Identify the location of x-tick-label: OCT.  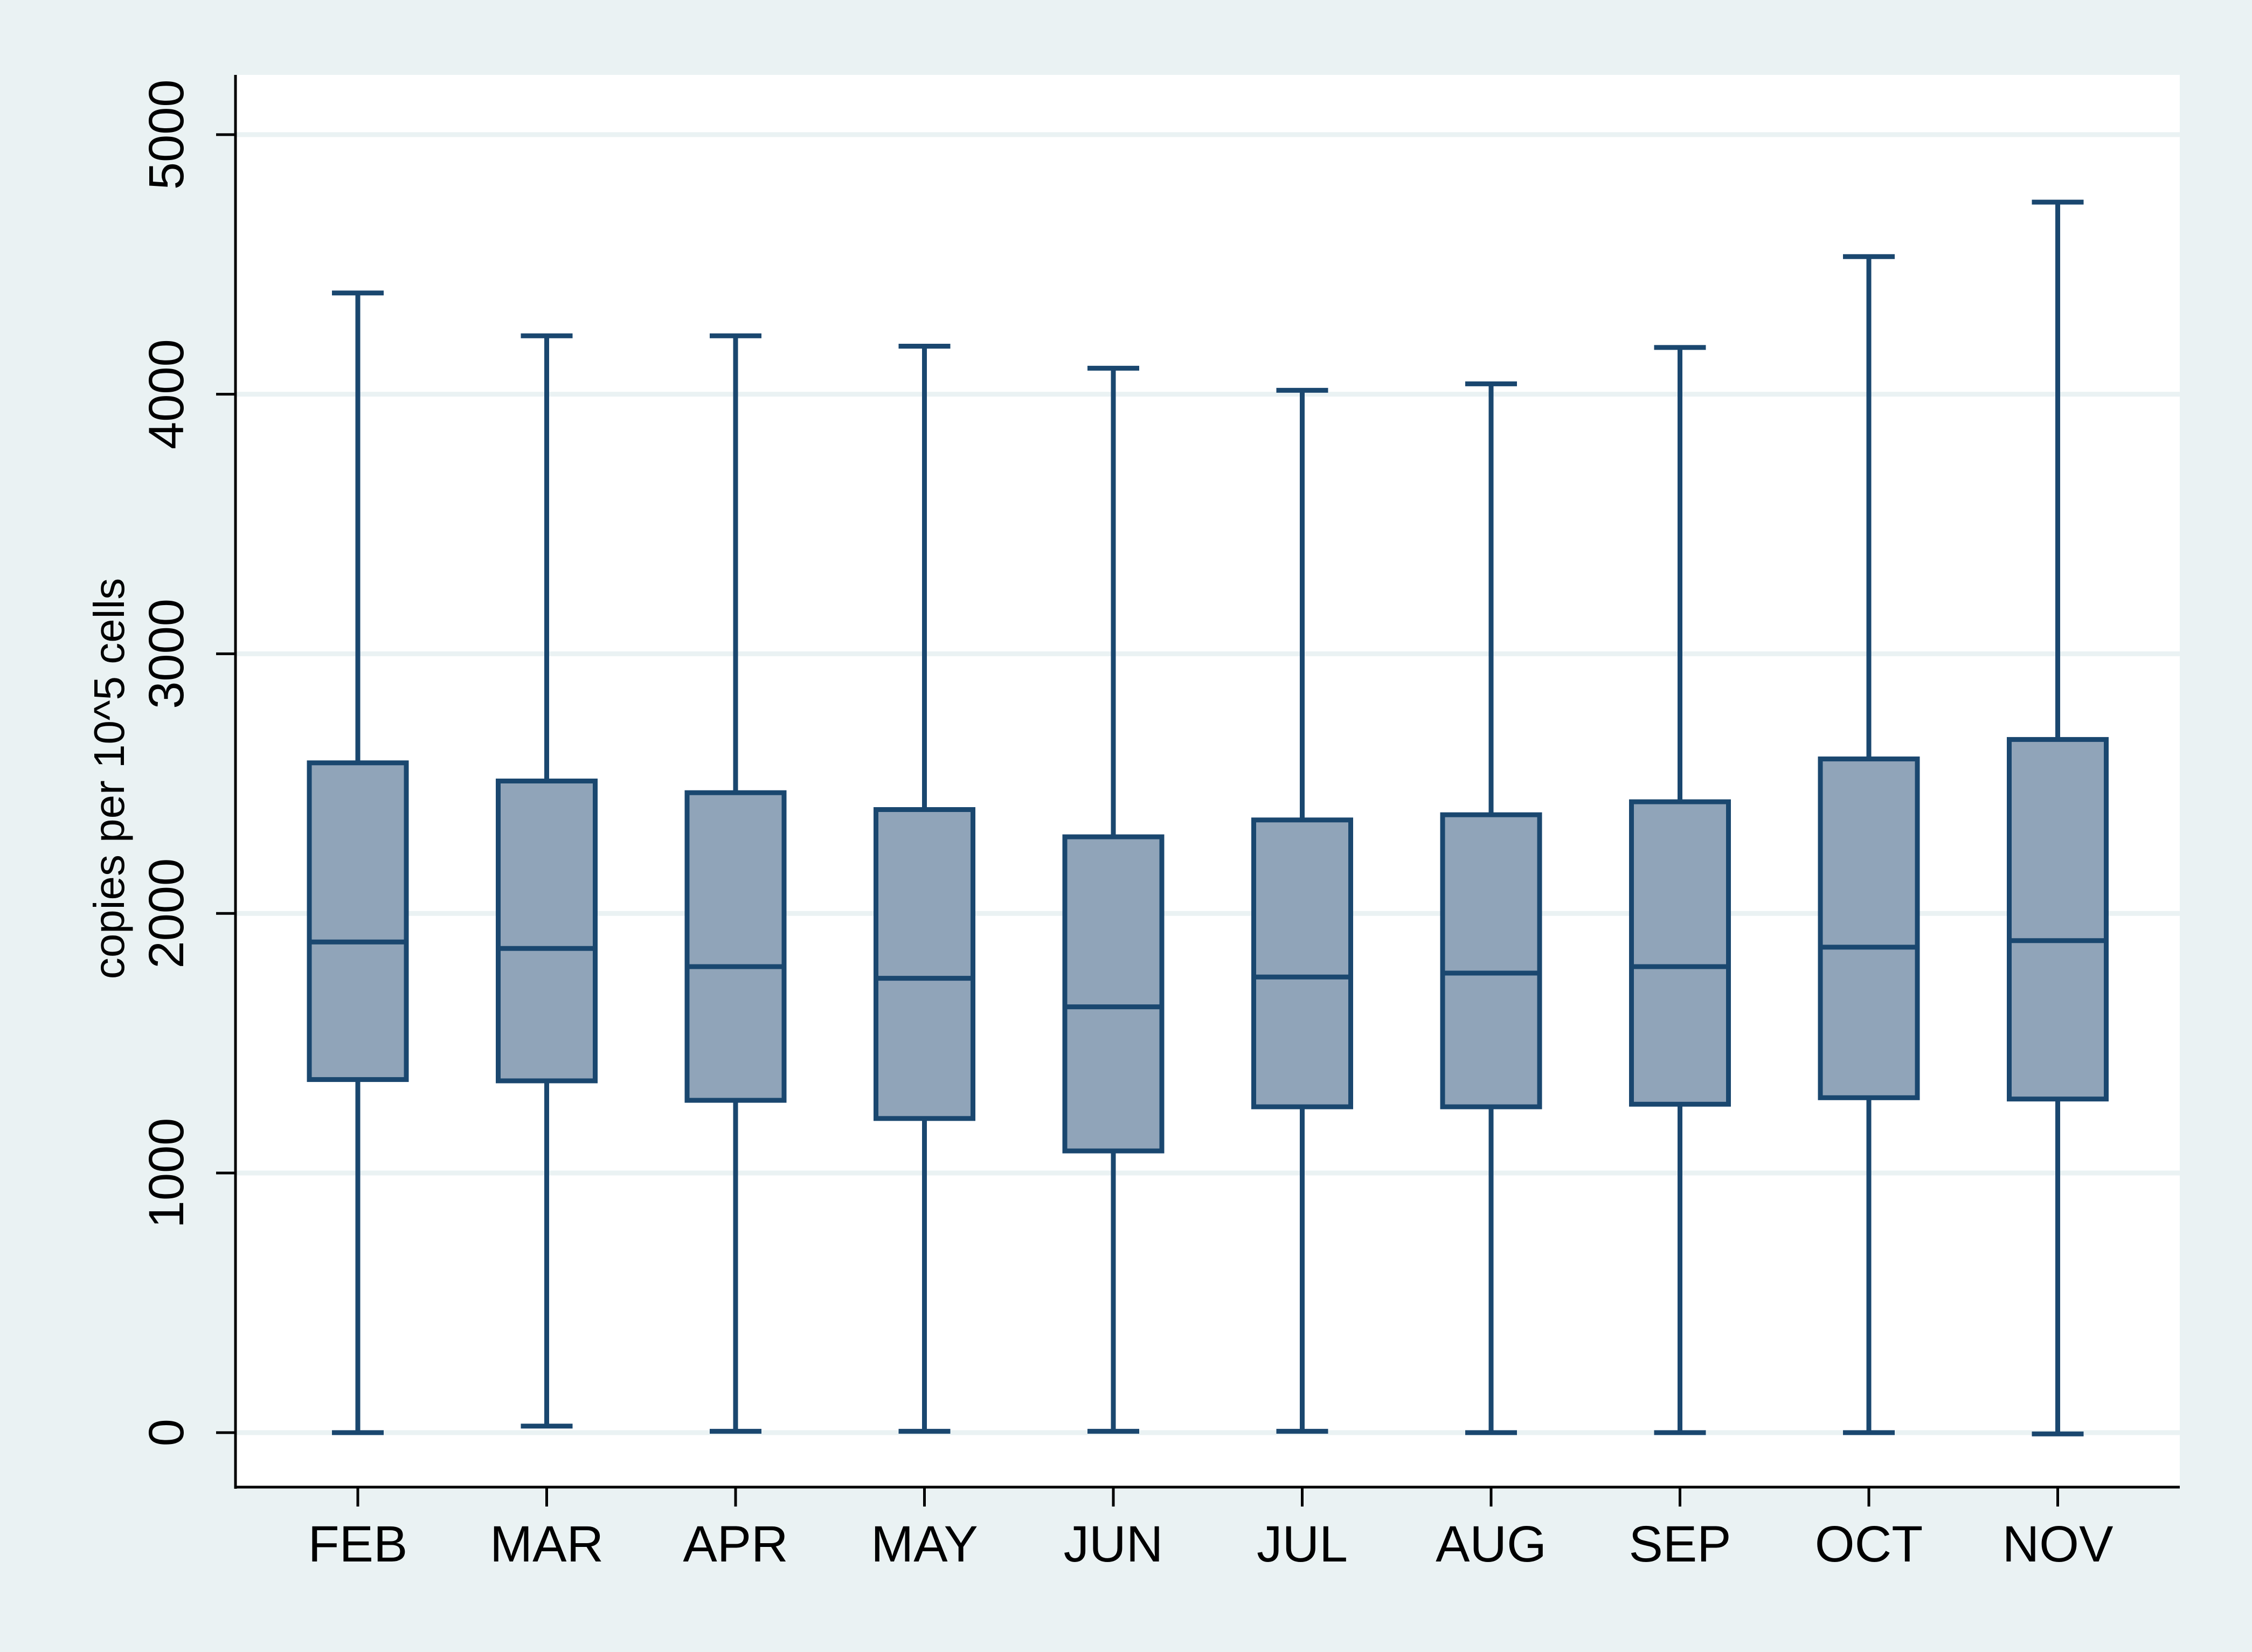
(1869, 1544).